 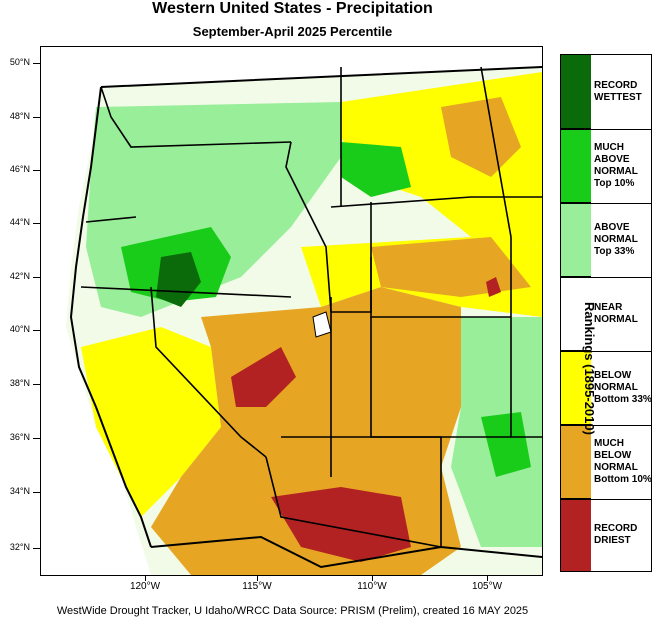 I want to click on lon-label-110w: 110°W, so click(x=372, y=586).